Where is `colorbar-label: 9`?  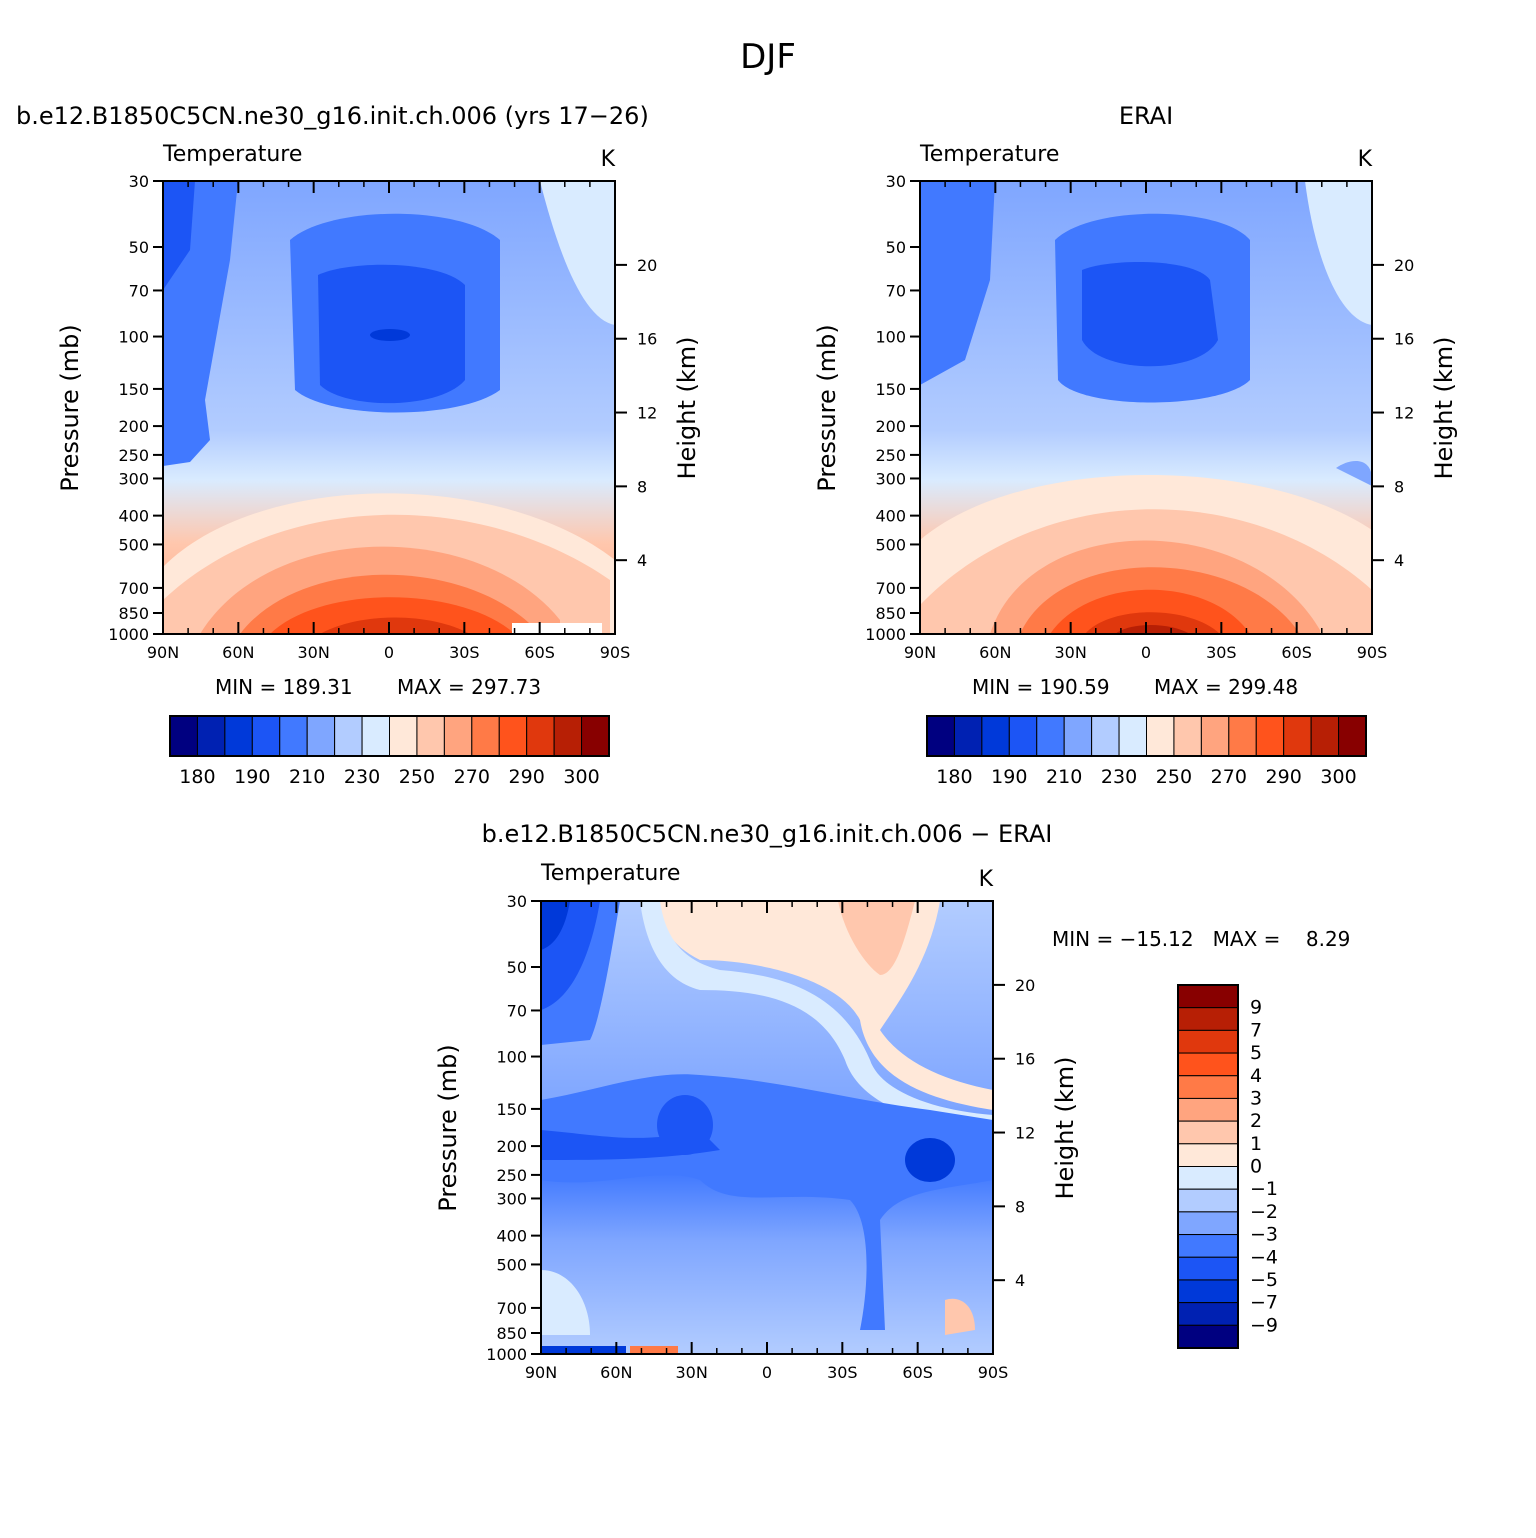 colorbar-label: 9 is located at coordinates (1256, 1008).